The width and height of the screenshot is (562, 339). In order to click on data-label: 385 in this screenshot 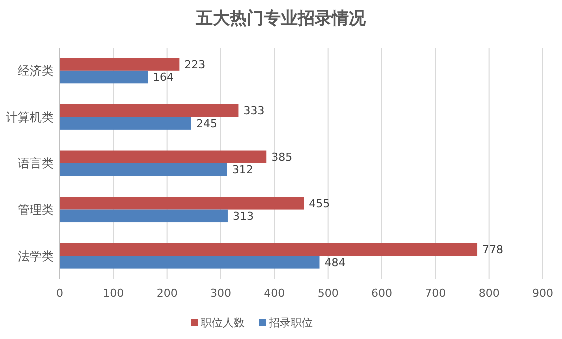, I will do `click(282, 157)`.